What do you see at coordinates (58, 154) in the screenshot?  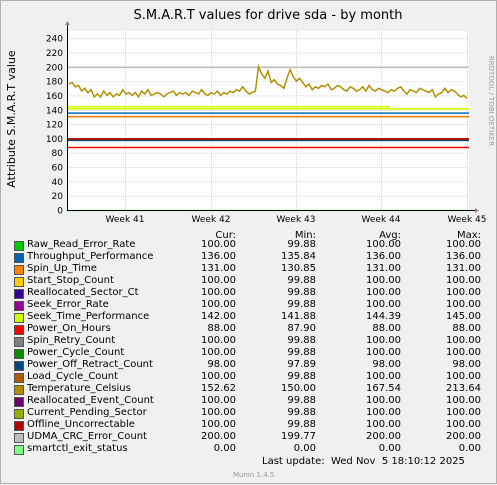 I see `y-tick-label: 80` at bounding box center [58, 154].